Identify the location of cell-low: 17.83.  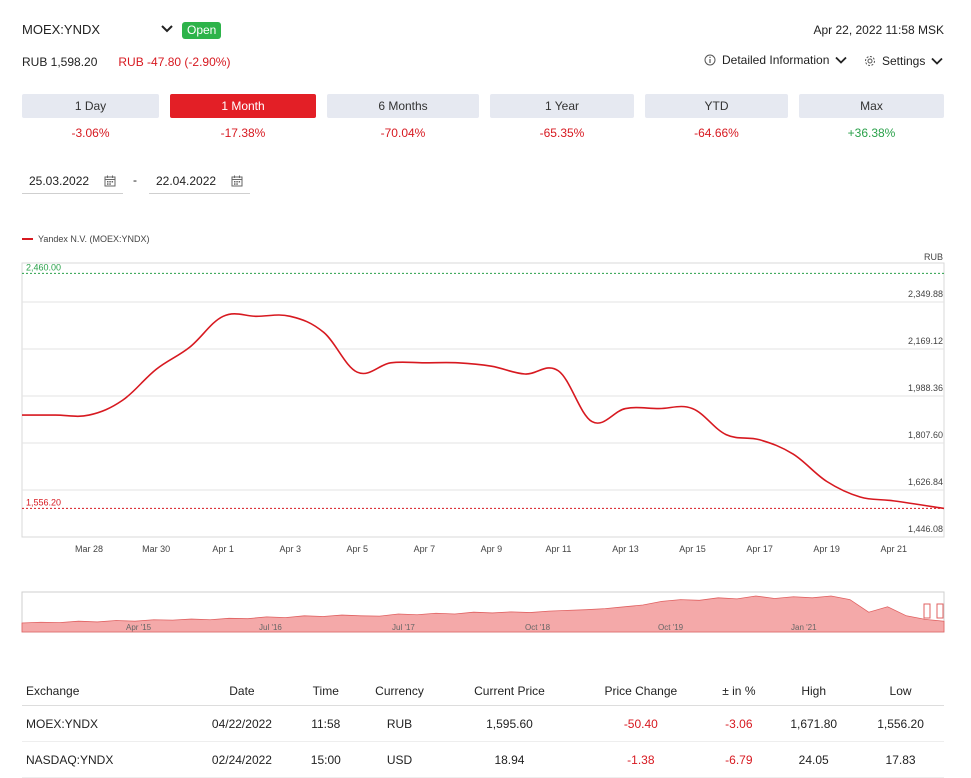
(900, 759).